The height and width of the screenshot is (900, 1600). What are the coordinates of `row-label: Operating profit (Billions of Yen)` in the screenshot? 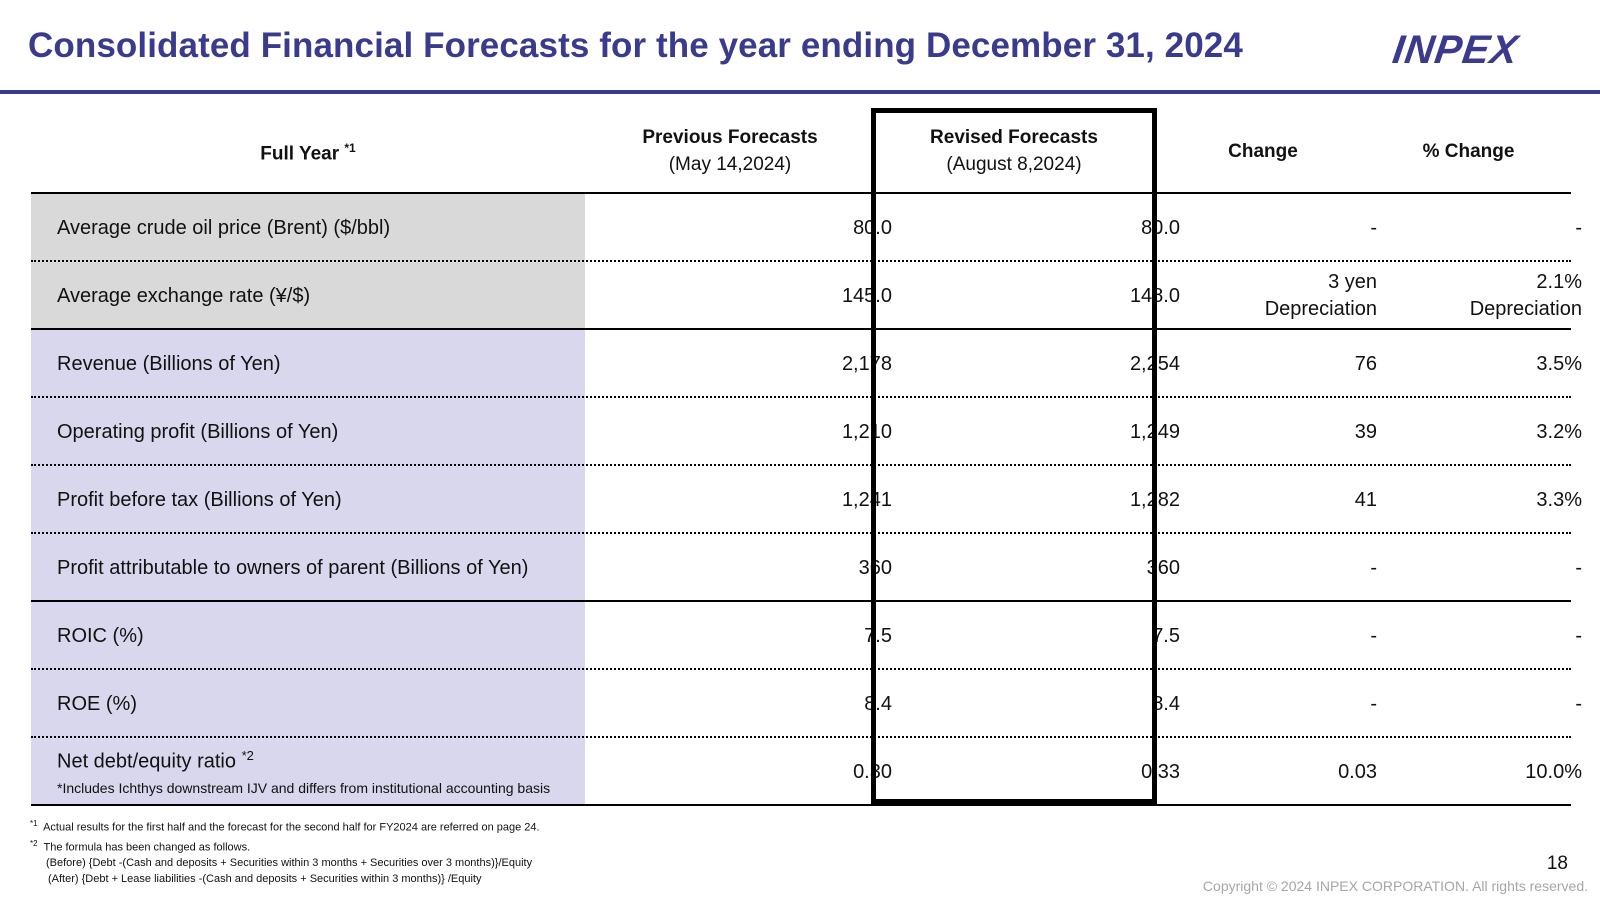 It's located at (198, 431).